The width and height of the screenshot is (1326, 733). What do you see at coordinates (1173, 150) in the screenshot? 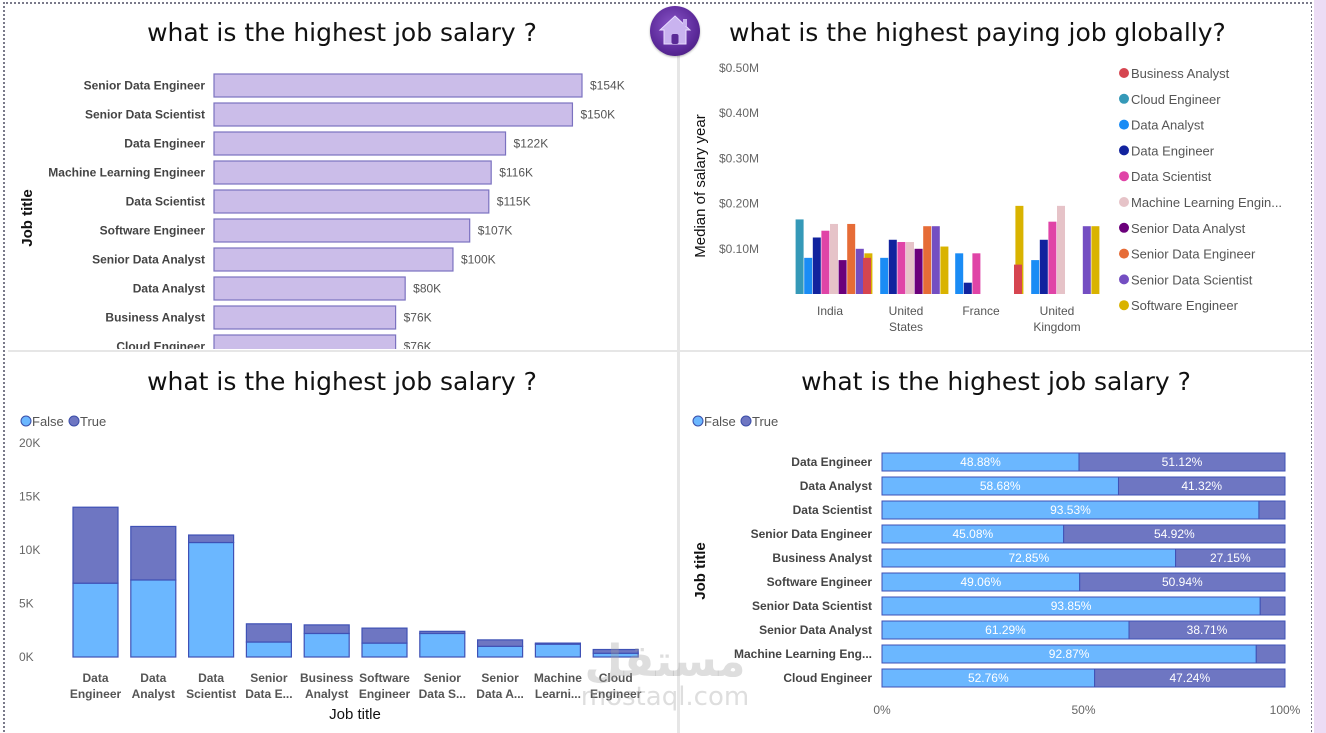
I see `legend-label: Data Engineer` at bounding box center [1173, 150].